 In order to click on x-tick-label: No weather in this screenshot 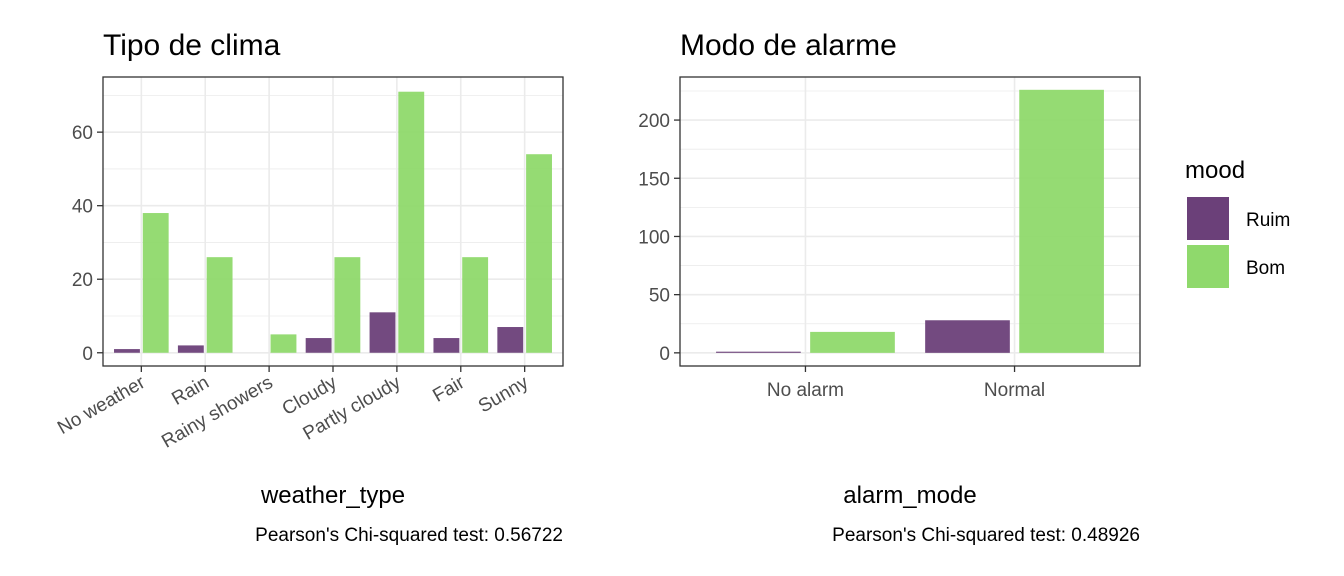, I will do `click(101, 405)`.